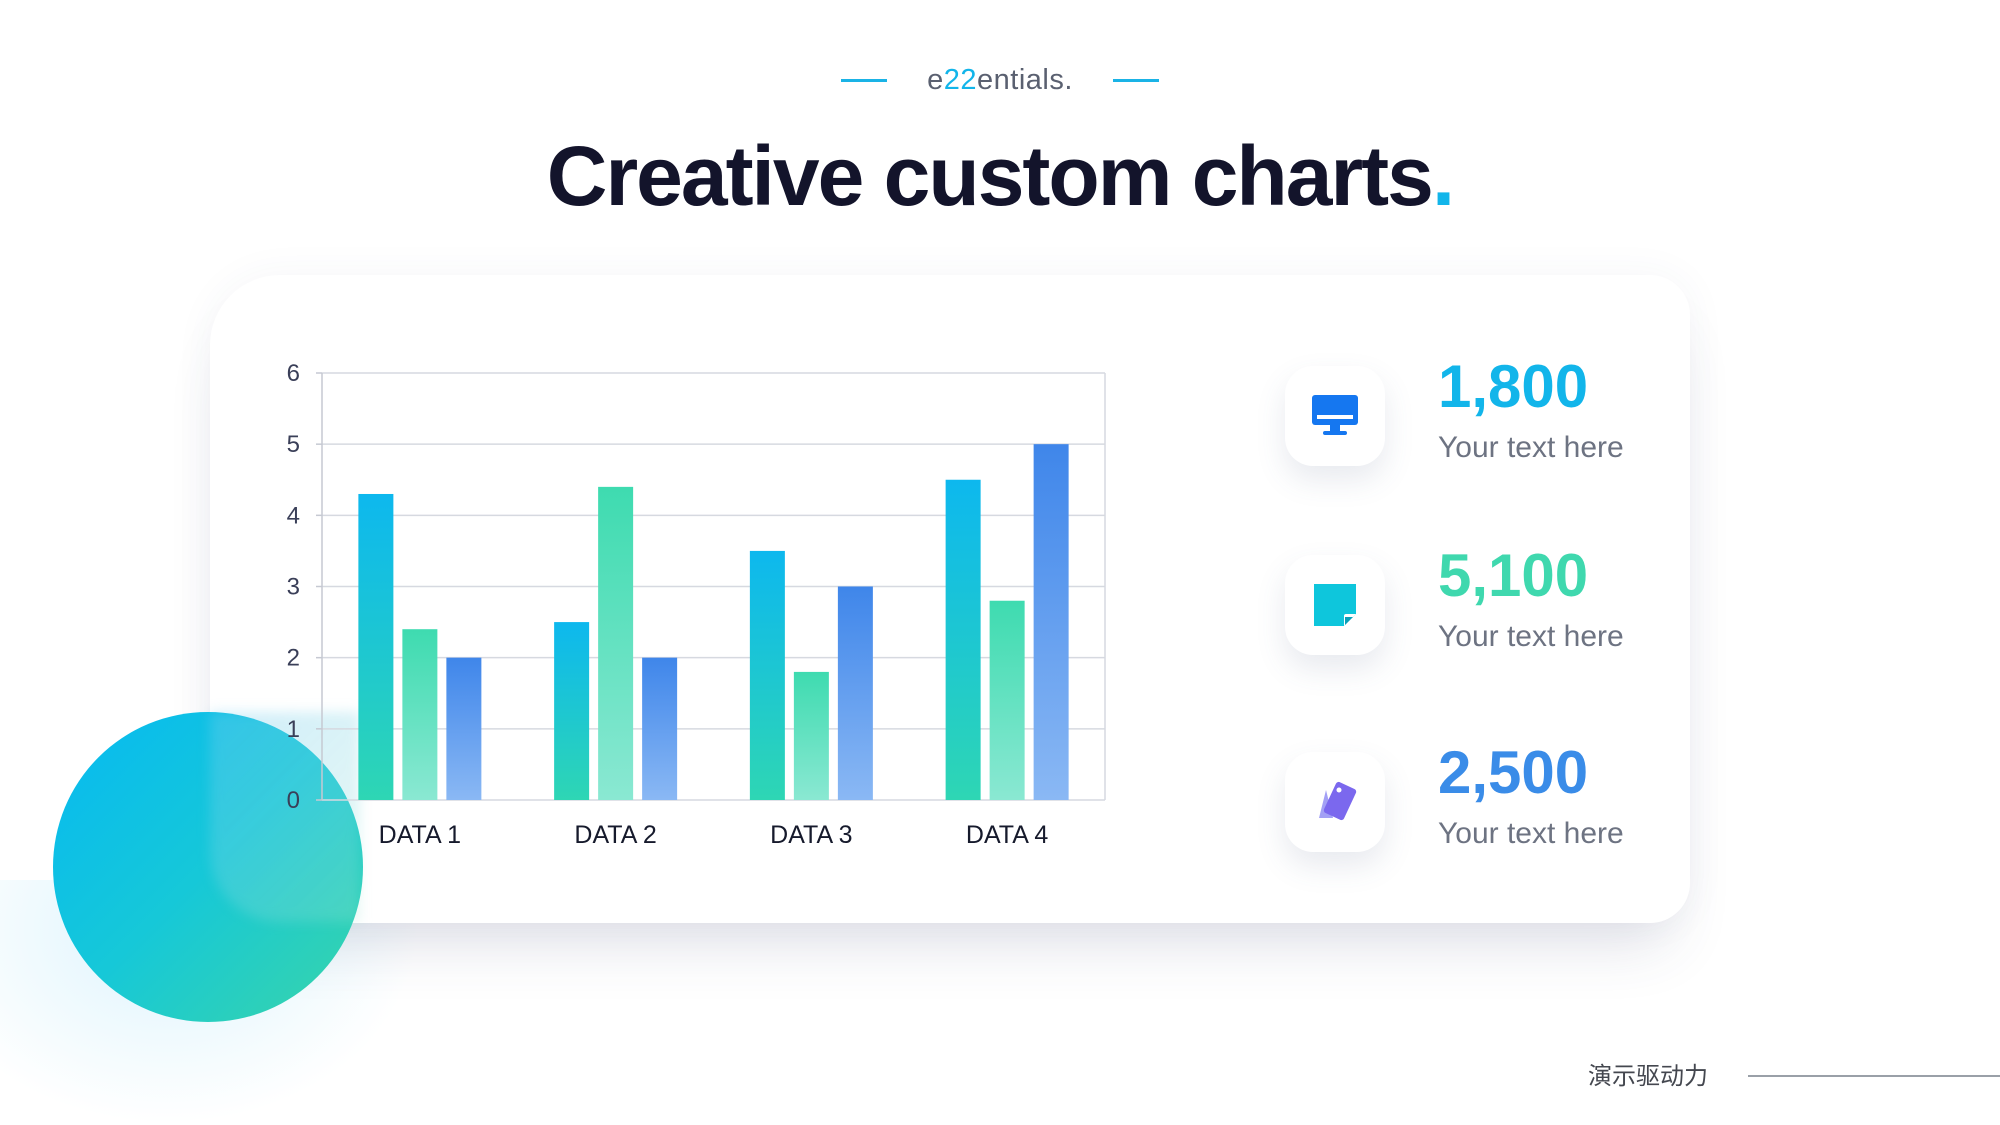 Image resolution: width=2000 pixels, height=1125 pixels. I want to click on brand-logo: e22entials., so click(1000, 80).